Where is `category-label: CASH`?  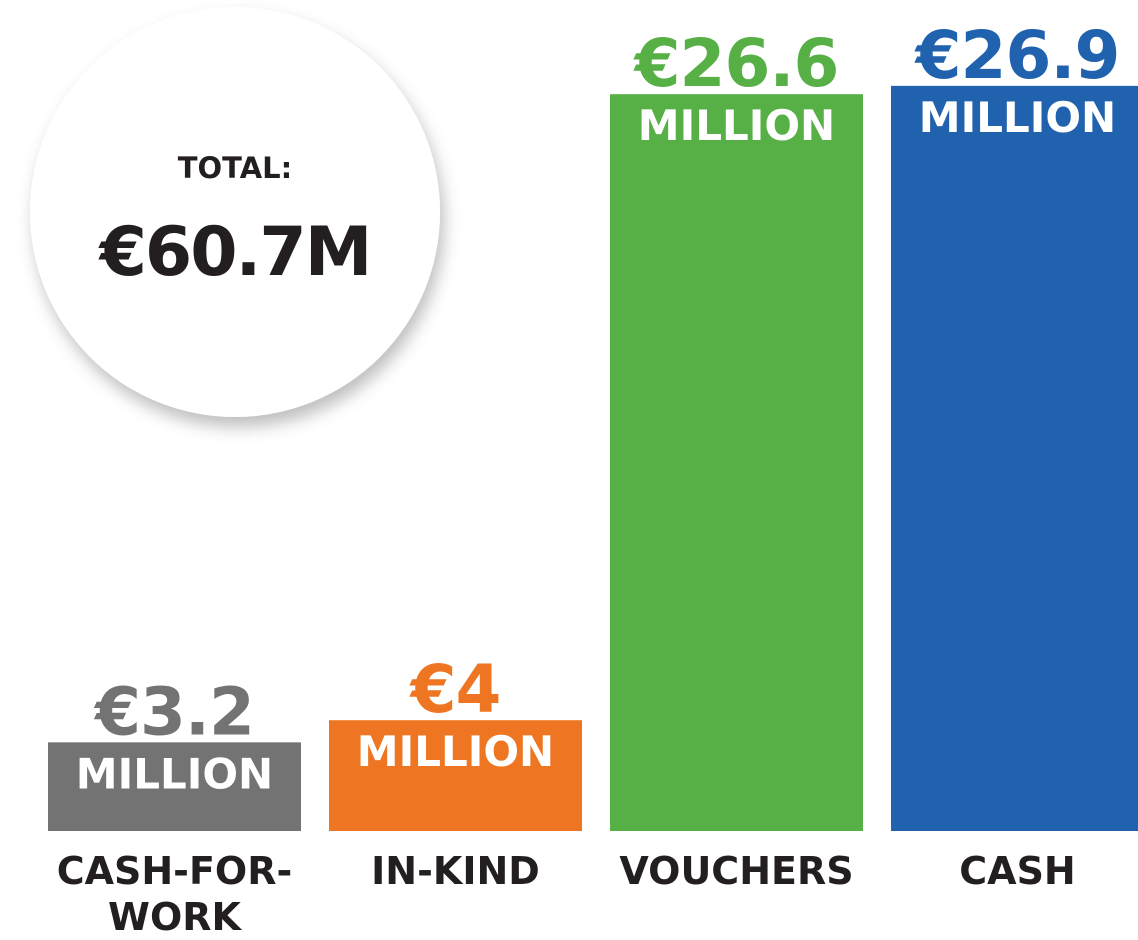
category-label: CASH is located at coordinates (1017, 871).